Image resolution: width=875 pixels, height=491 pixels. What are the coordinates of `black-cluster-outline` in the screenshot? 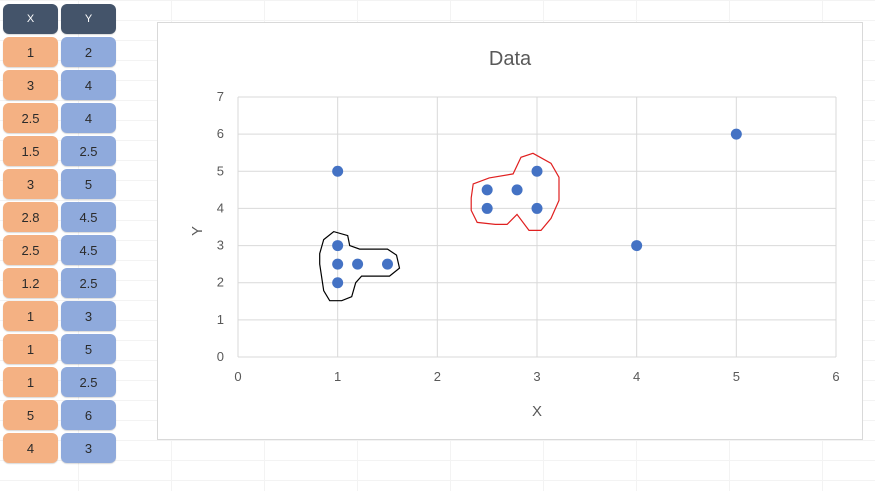 It's located at (360, 266).